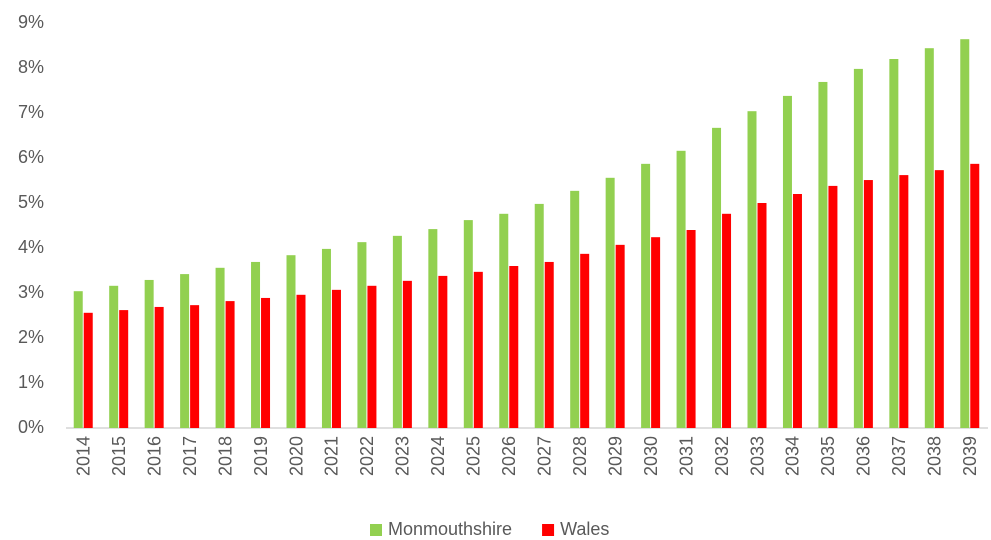 This screenshot has width=991, height=540. What do you see at coordinates (686, 456) in the screenshot?
I see `x-tick-label: 2031` at bounding box center [686, 456].